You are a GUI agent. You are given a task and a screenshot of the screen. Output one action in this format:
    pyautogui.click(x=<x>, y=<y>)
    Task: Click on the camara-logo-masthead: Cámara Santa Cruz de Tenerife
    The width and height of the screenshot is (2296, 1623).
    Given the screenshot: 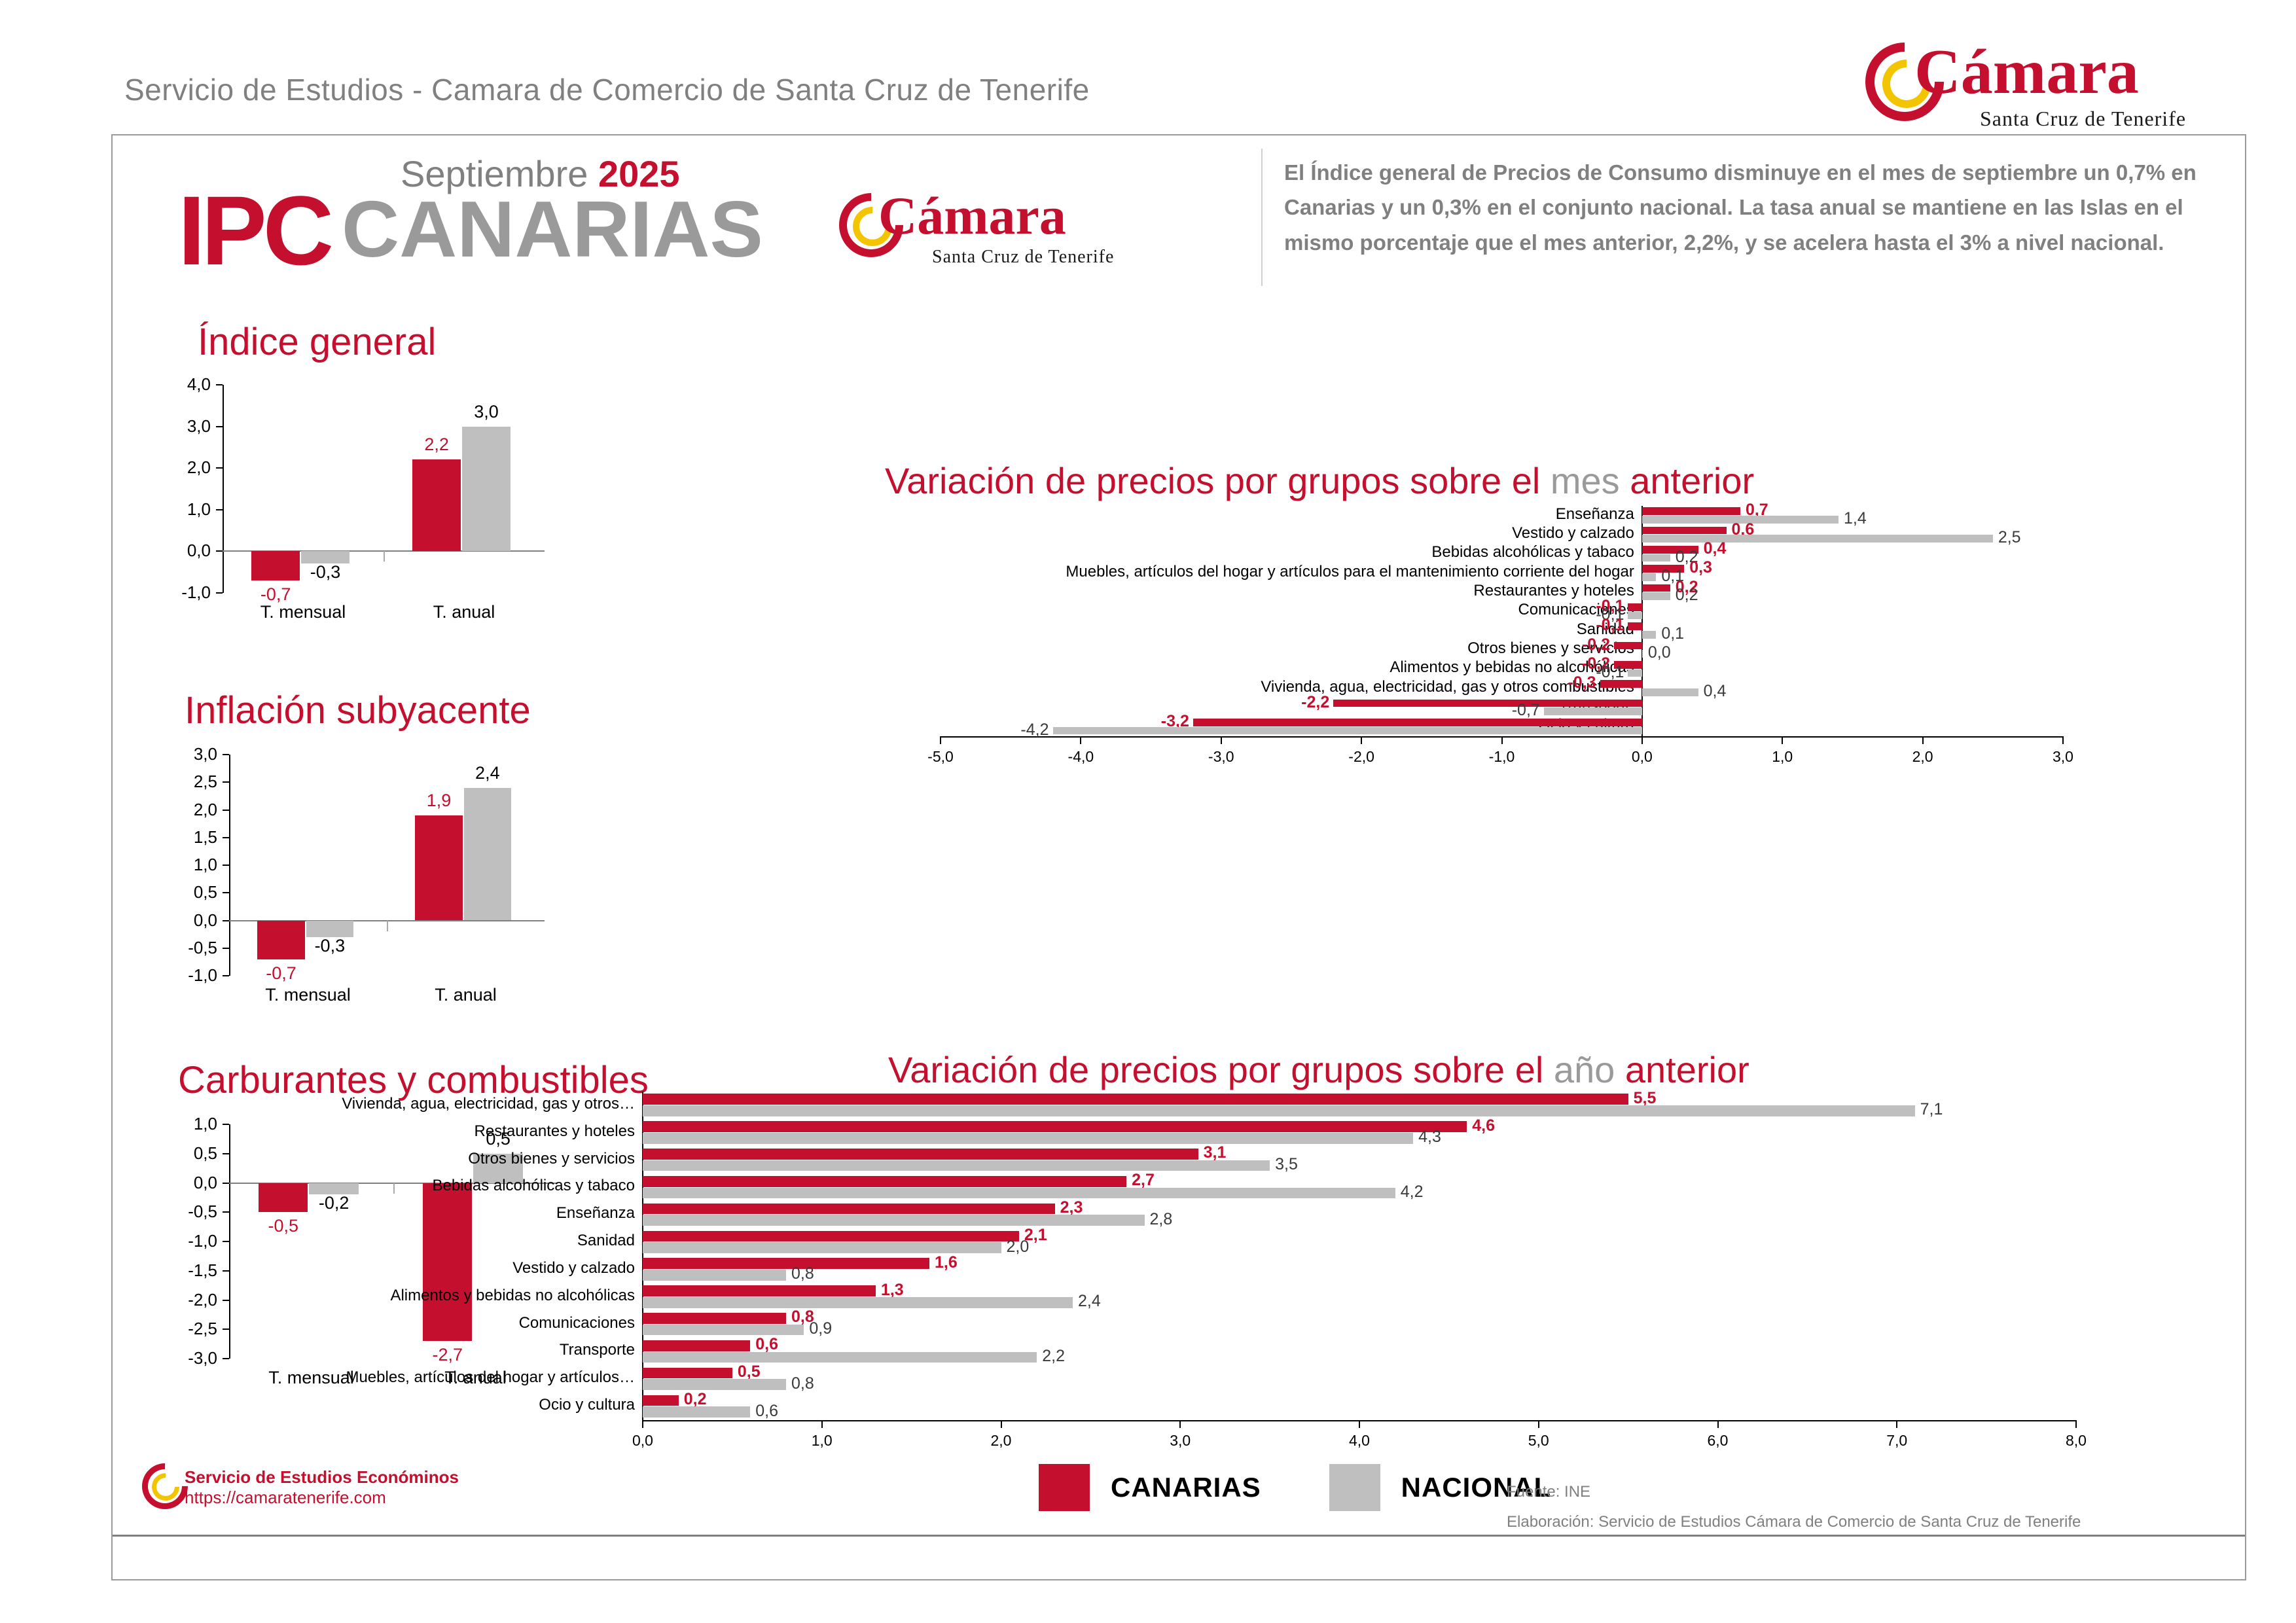 What is the action you would take?
    pyautogui.click(x=1002, y=230)
    